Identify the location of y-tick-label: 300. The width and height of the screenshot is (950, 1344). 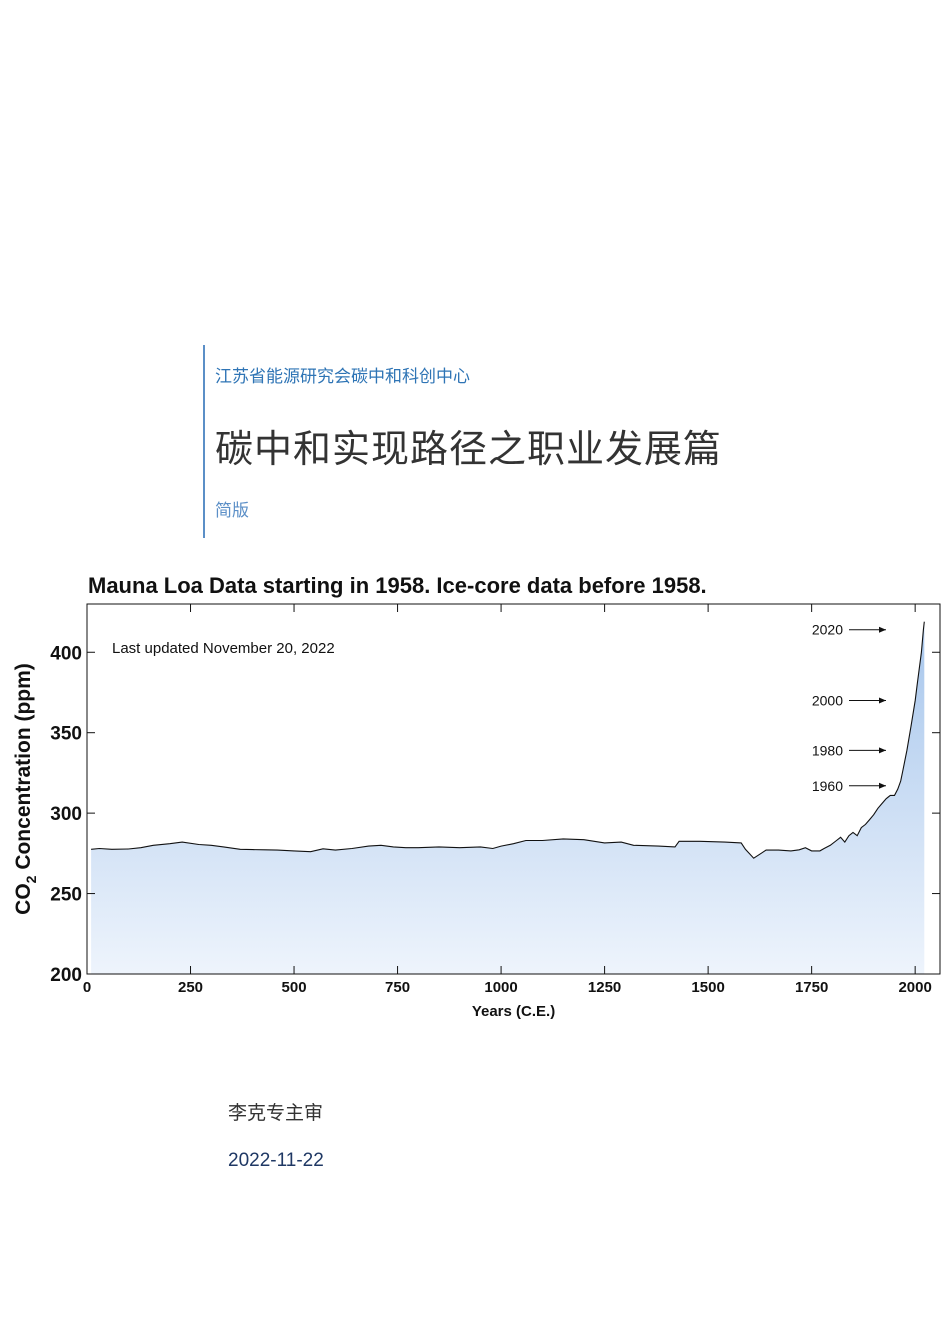
(66, 814).